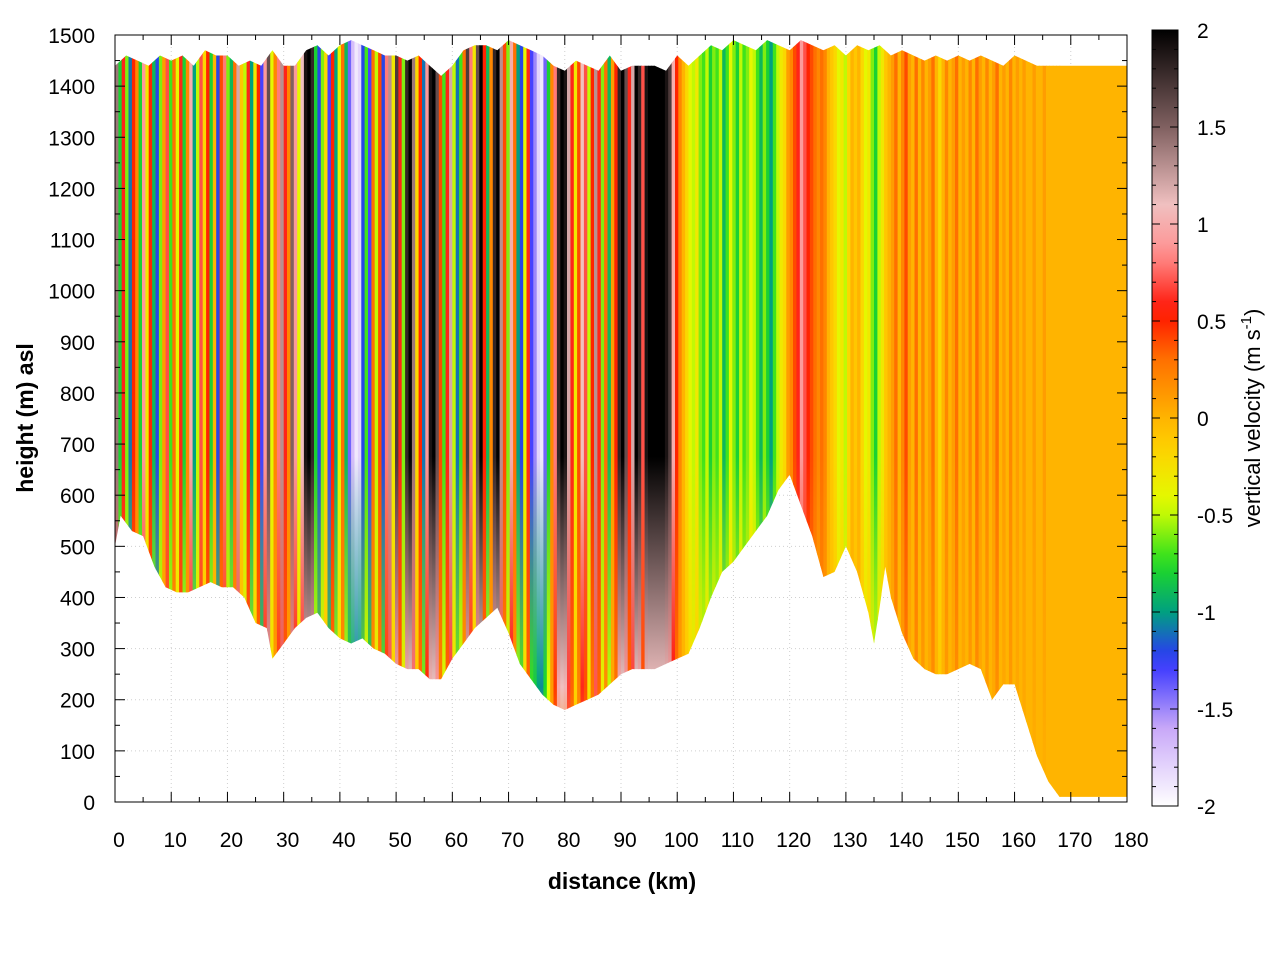 Image resolution: width=1280 pixels, height=960 pixels. What do you see at coordinates (1206, 613) in the screenshot?
I see `colorbar-tick-label: -1` at bounding box center [1206, 613].